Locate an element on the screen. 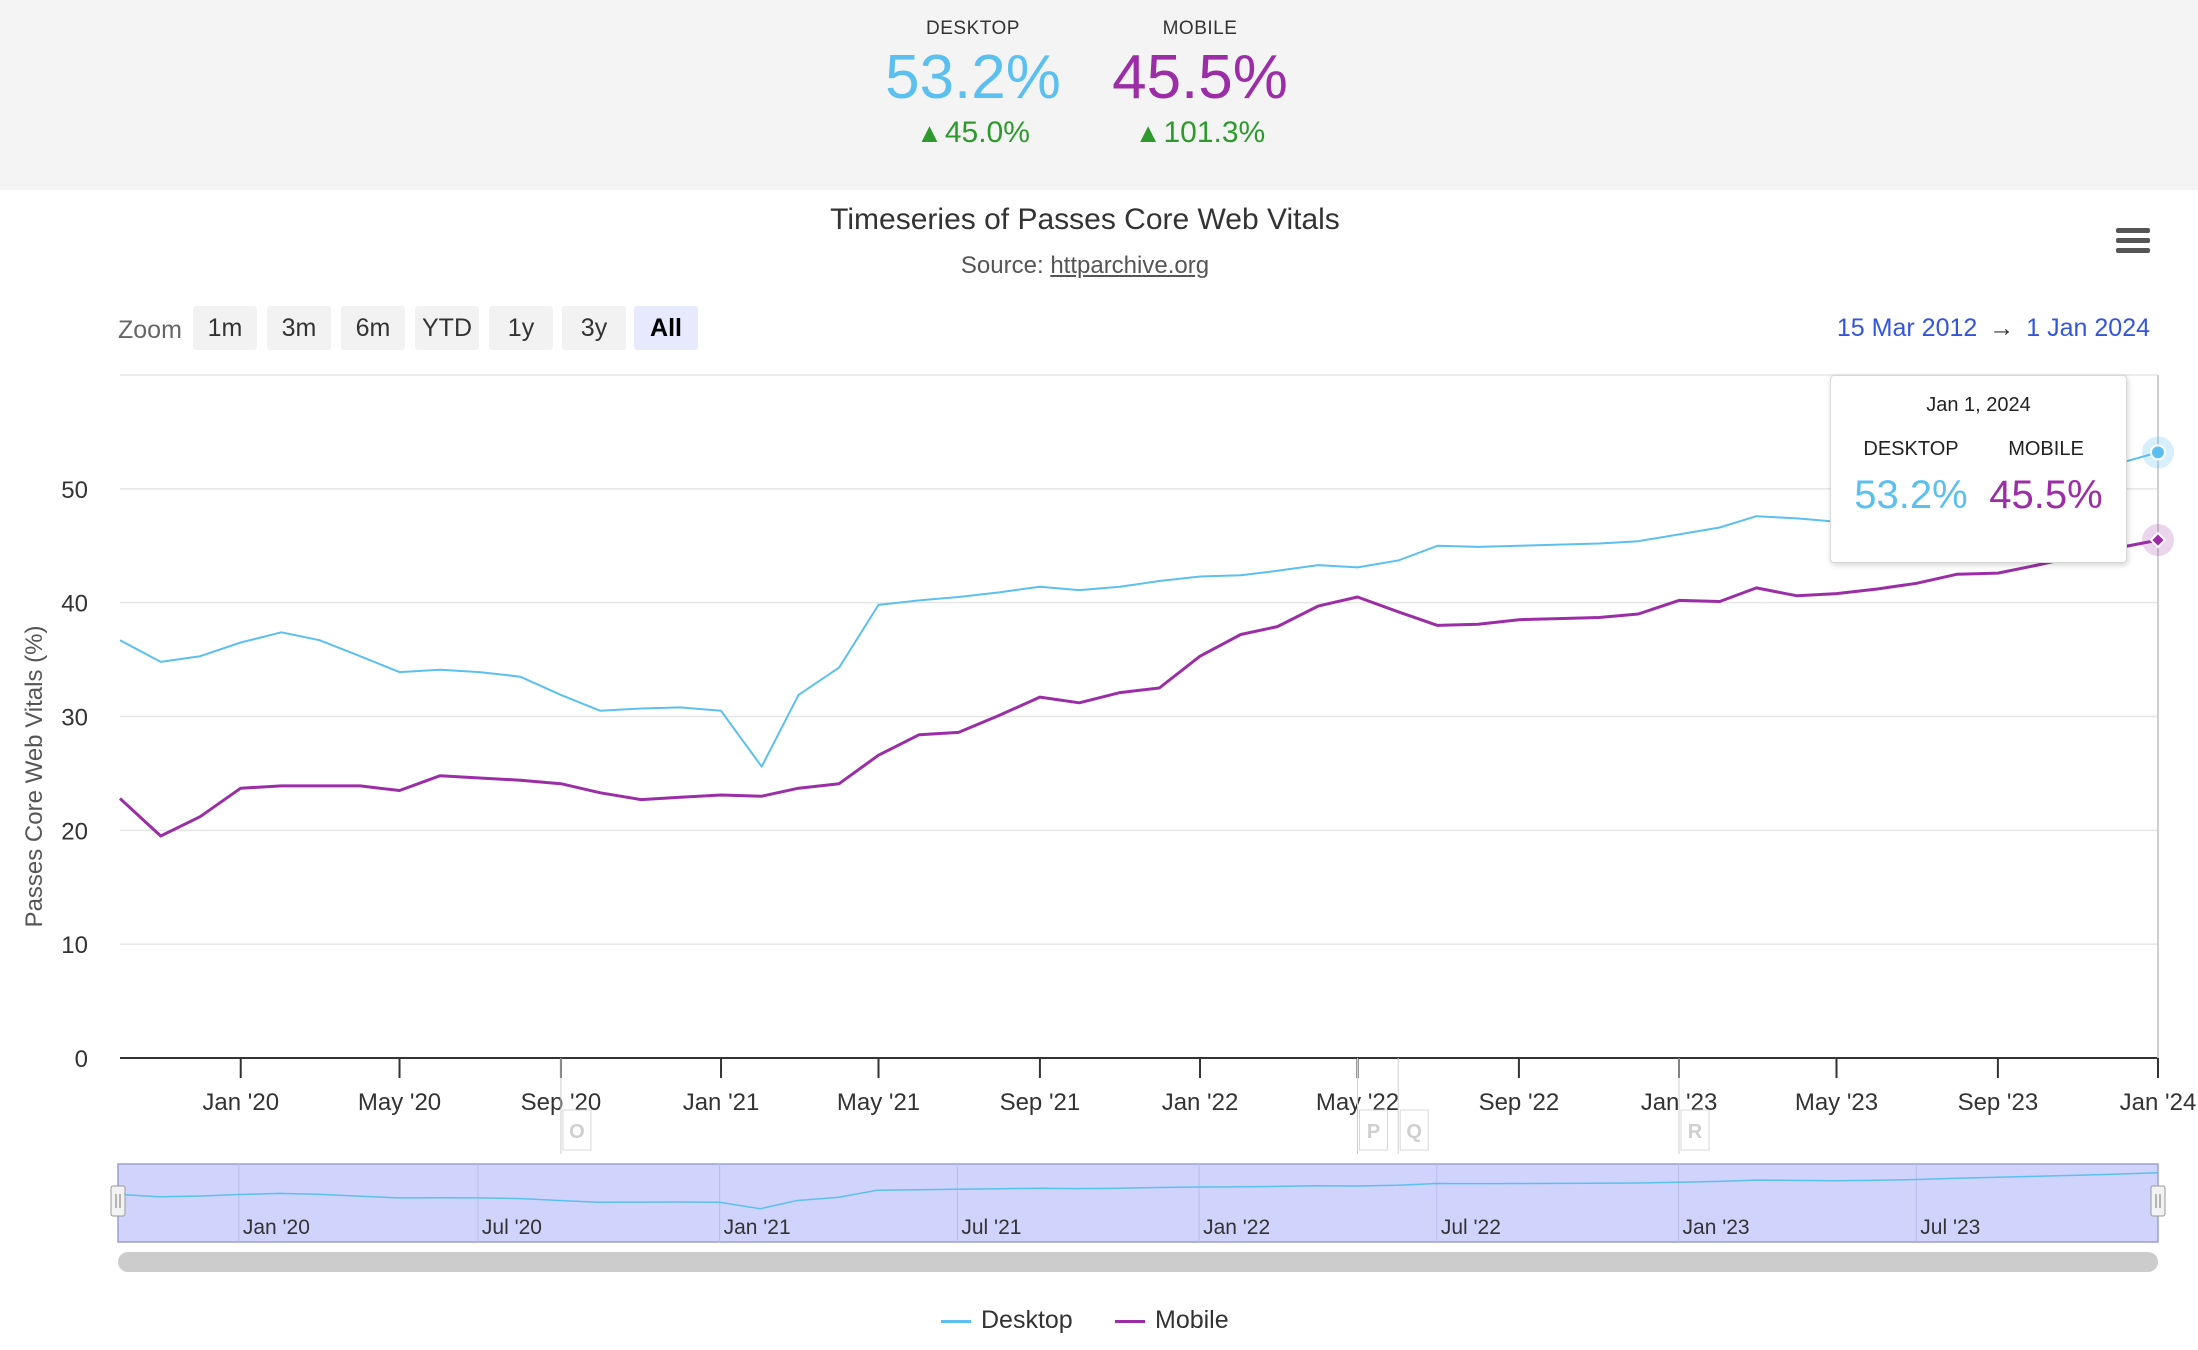  legend-swatch-mobile is located at coordinates (1130, 1321).